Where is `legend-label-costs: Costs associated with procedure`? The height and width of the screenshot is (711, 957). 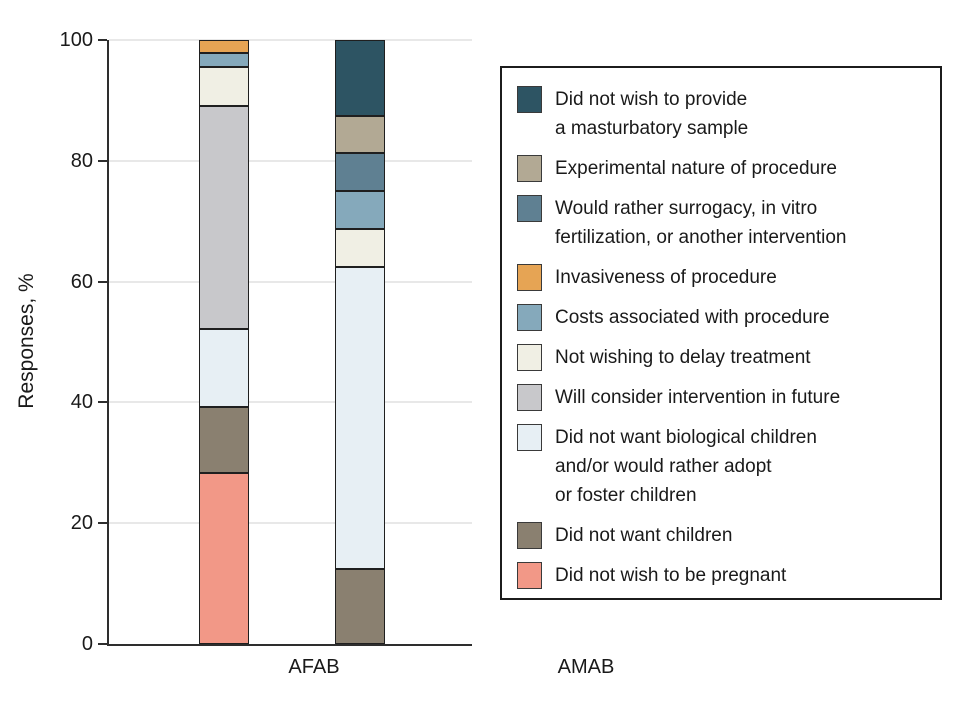 legend-label-costs: Costs associated with procedure is located at coordinates (692, 317).